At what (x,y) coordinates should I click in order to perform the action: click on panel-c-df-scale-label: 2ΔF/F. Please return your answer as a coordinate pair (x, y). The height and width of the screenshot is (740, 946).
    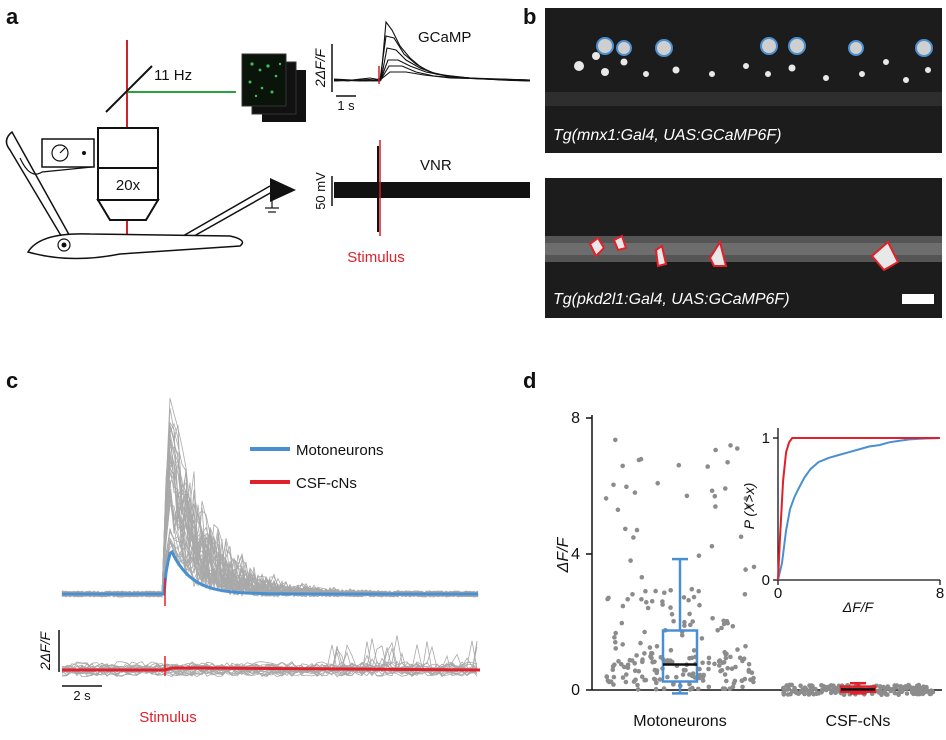
    Looking at the image, I should click on (45, 650).